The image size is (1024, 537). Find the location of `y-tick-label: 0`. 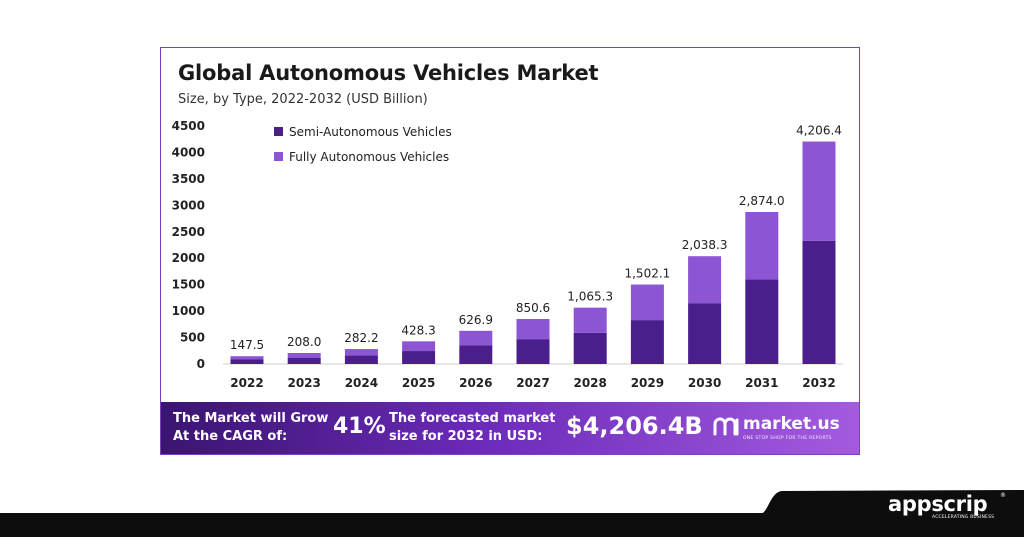

y-tick-label: 0 is located at coordinates (201, 364).